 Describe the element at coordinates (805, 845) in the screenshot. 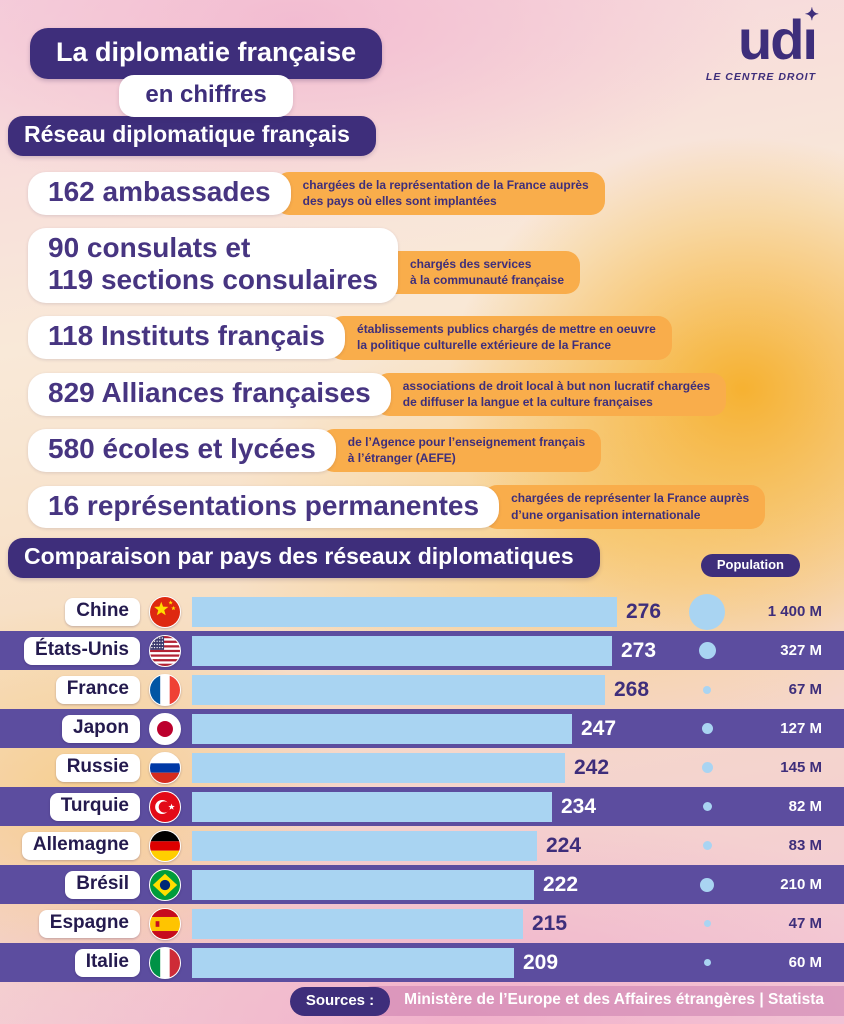

I see `population-label: 83 M` at that location.